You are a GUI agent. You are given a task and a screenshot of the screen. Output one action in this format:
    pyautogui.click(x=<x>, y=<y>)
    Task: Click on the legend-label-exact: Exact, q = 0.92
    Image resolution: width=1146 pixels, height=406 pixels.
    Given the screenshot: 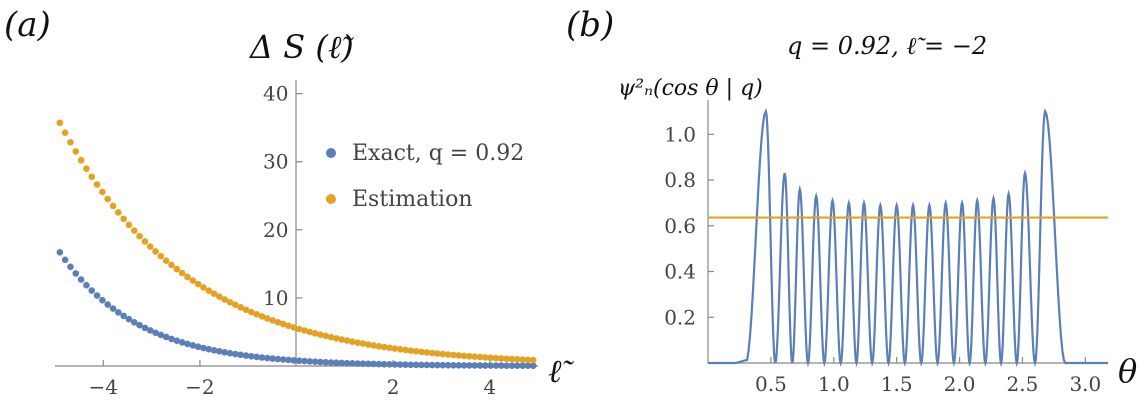 What is the action you would take?
    pyautogui.click(x=438, y=153)
    